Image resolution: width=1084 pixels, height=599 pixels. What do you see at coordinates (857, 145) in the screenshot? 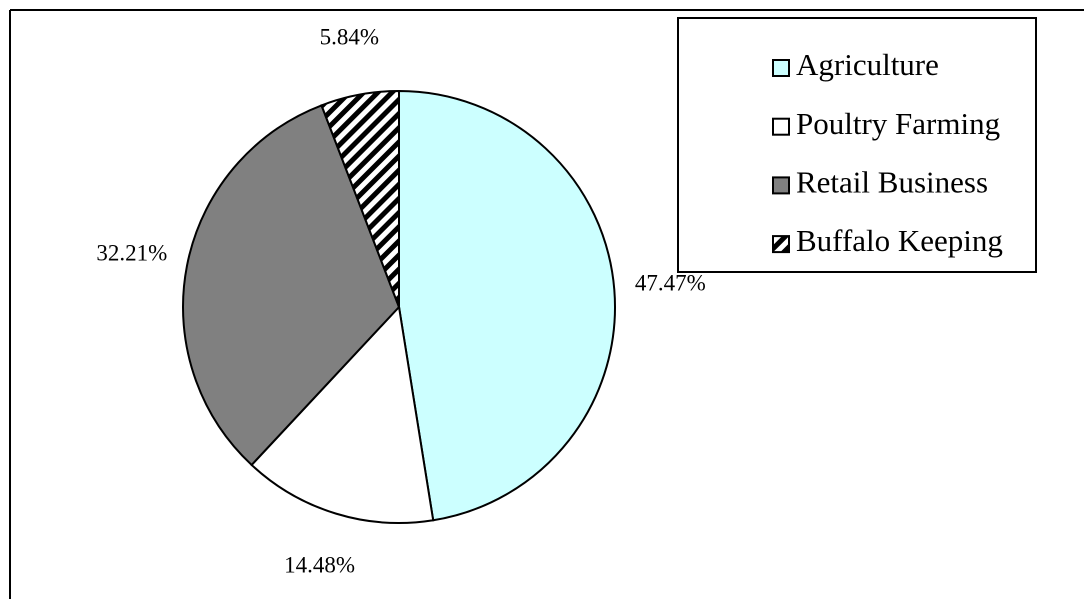
I see `legend-box` at bounding box center [857, 145].